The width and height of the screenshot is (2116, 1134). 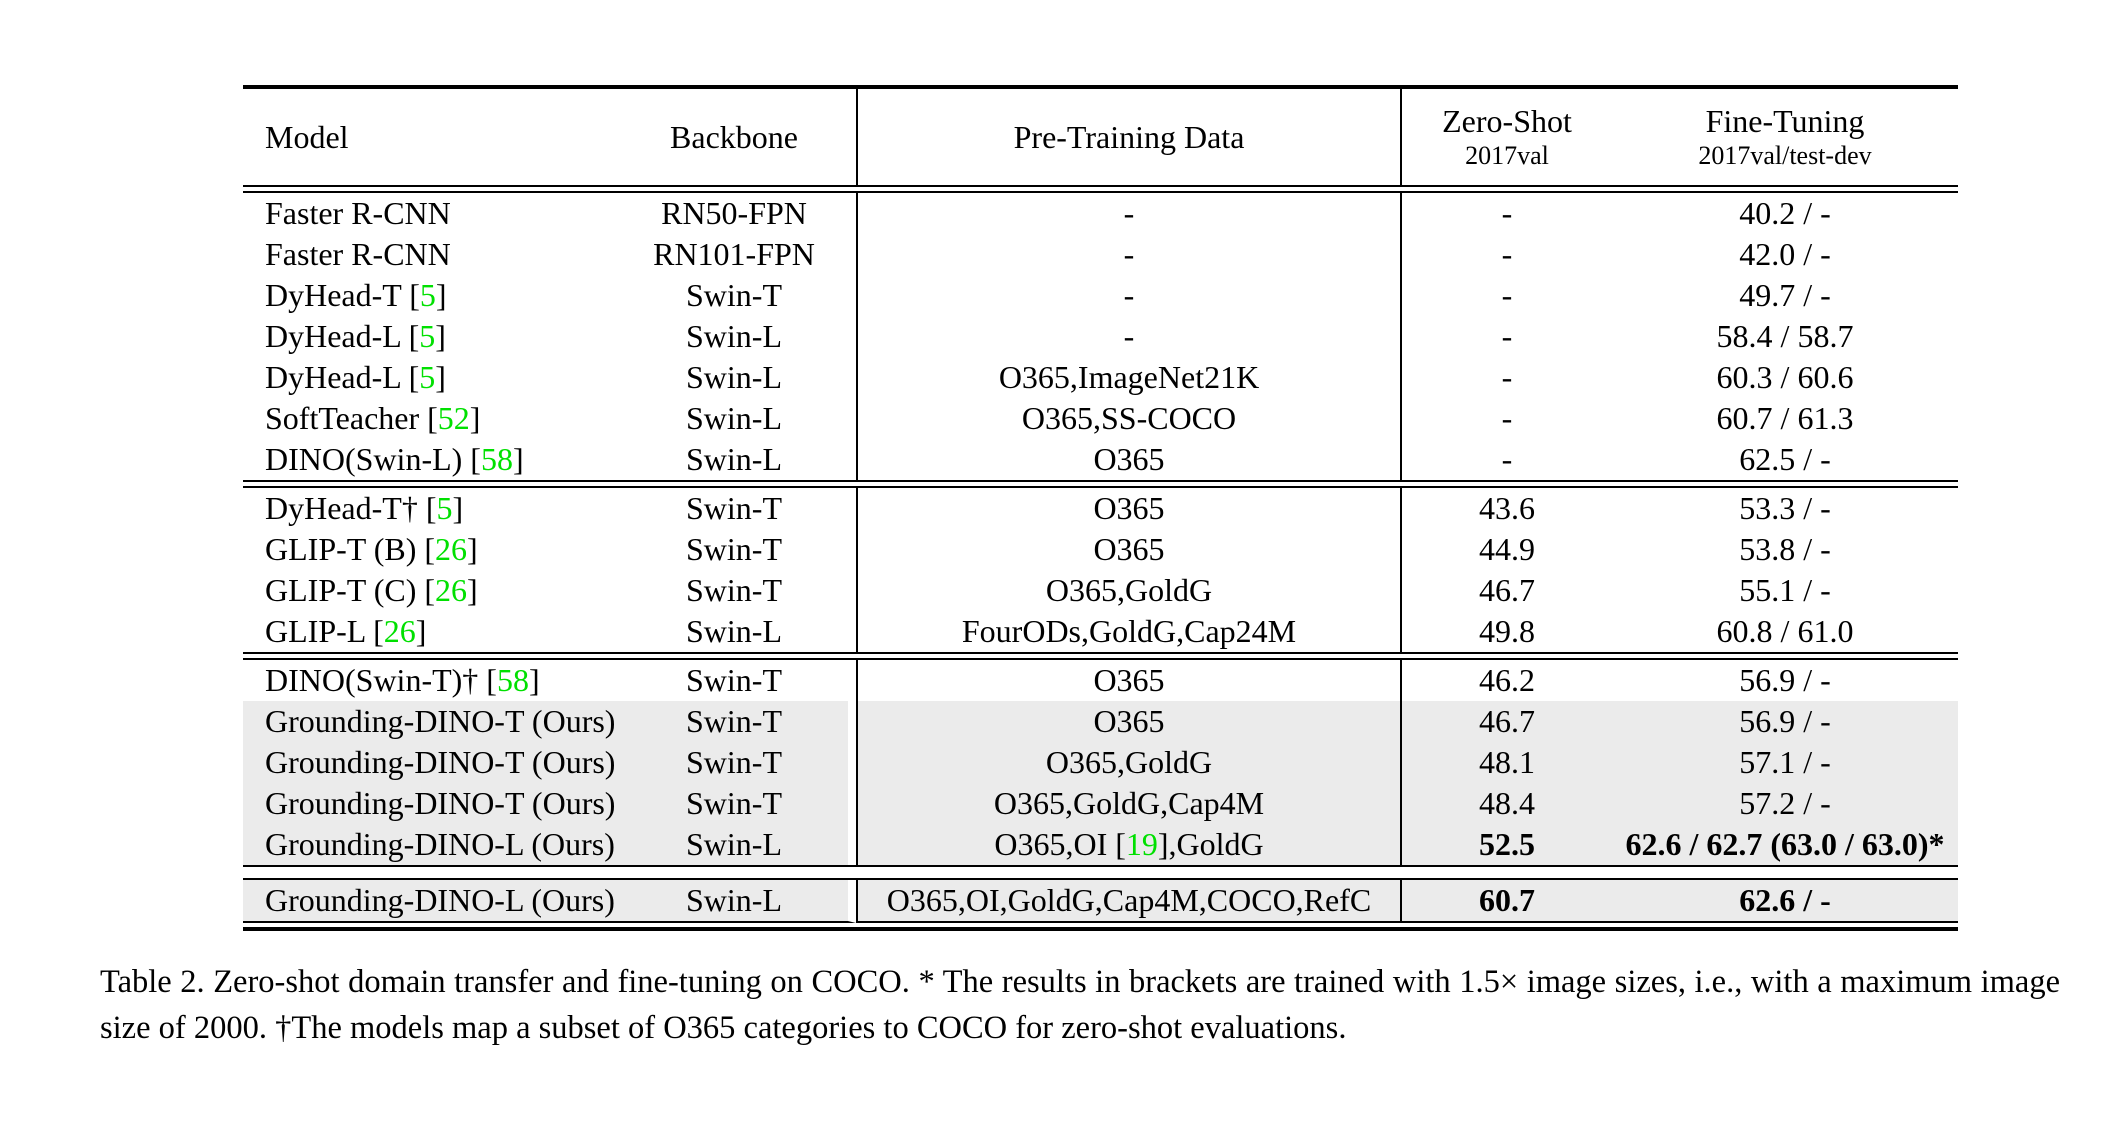 I want to click on text-segment: -, so click(x=1129, y=213).